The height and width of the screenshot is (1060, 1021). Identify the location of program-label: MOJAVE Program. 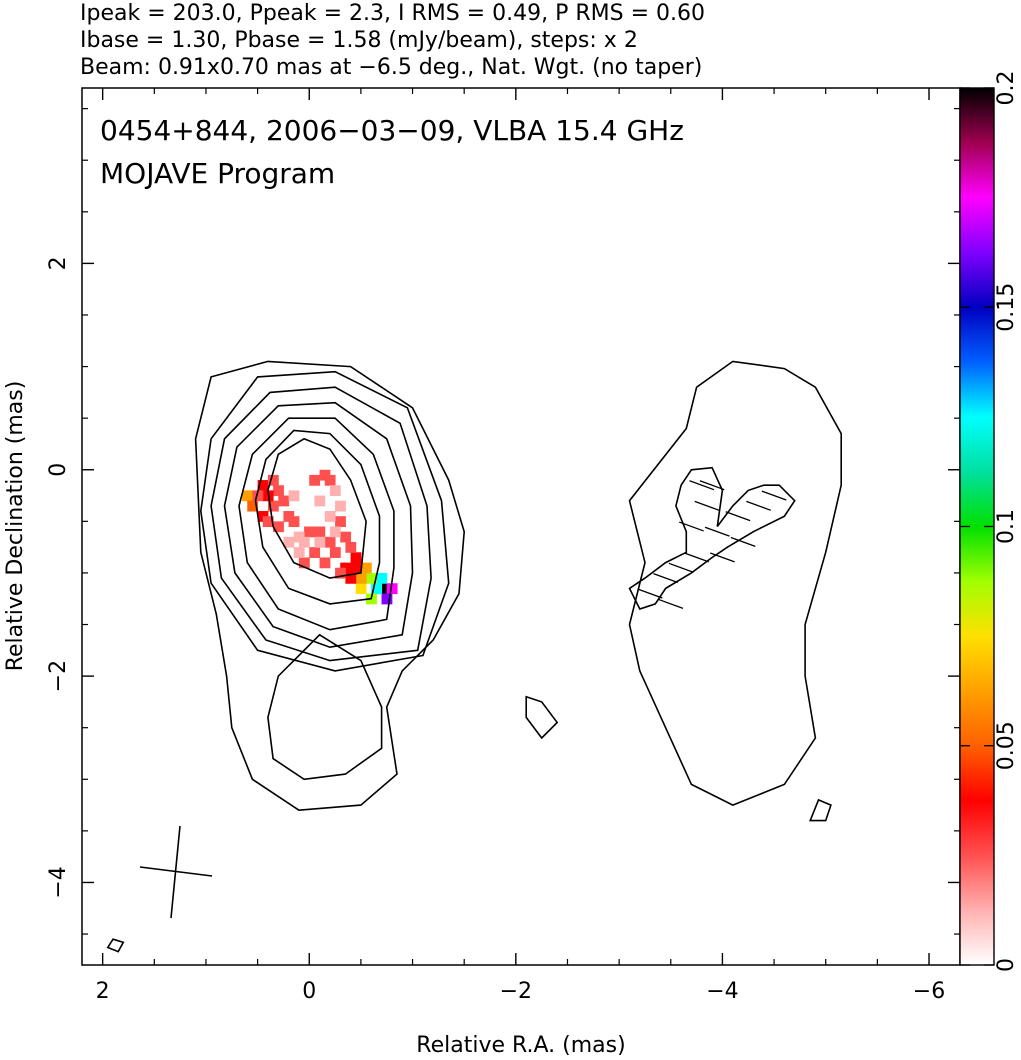
(217, 173).